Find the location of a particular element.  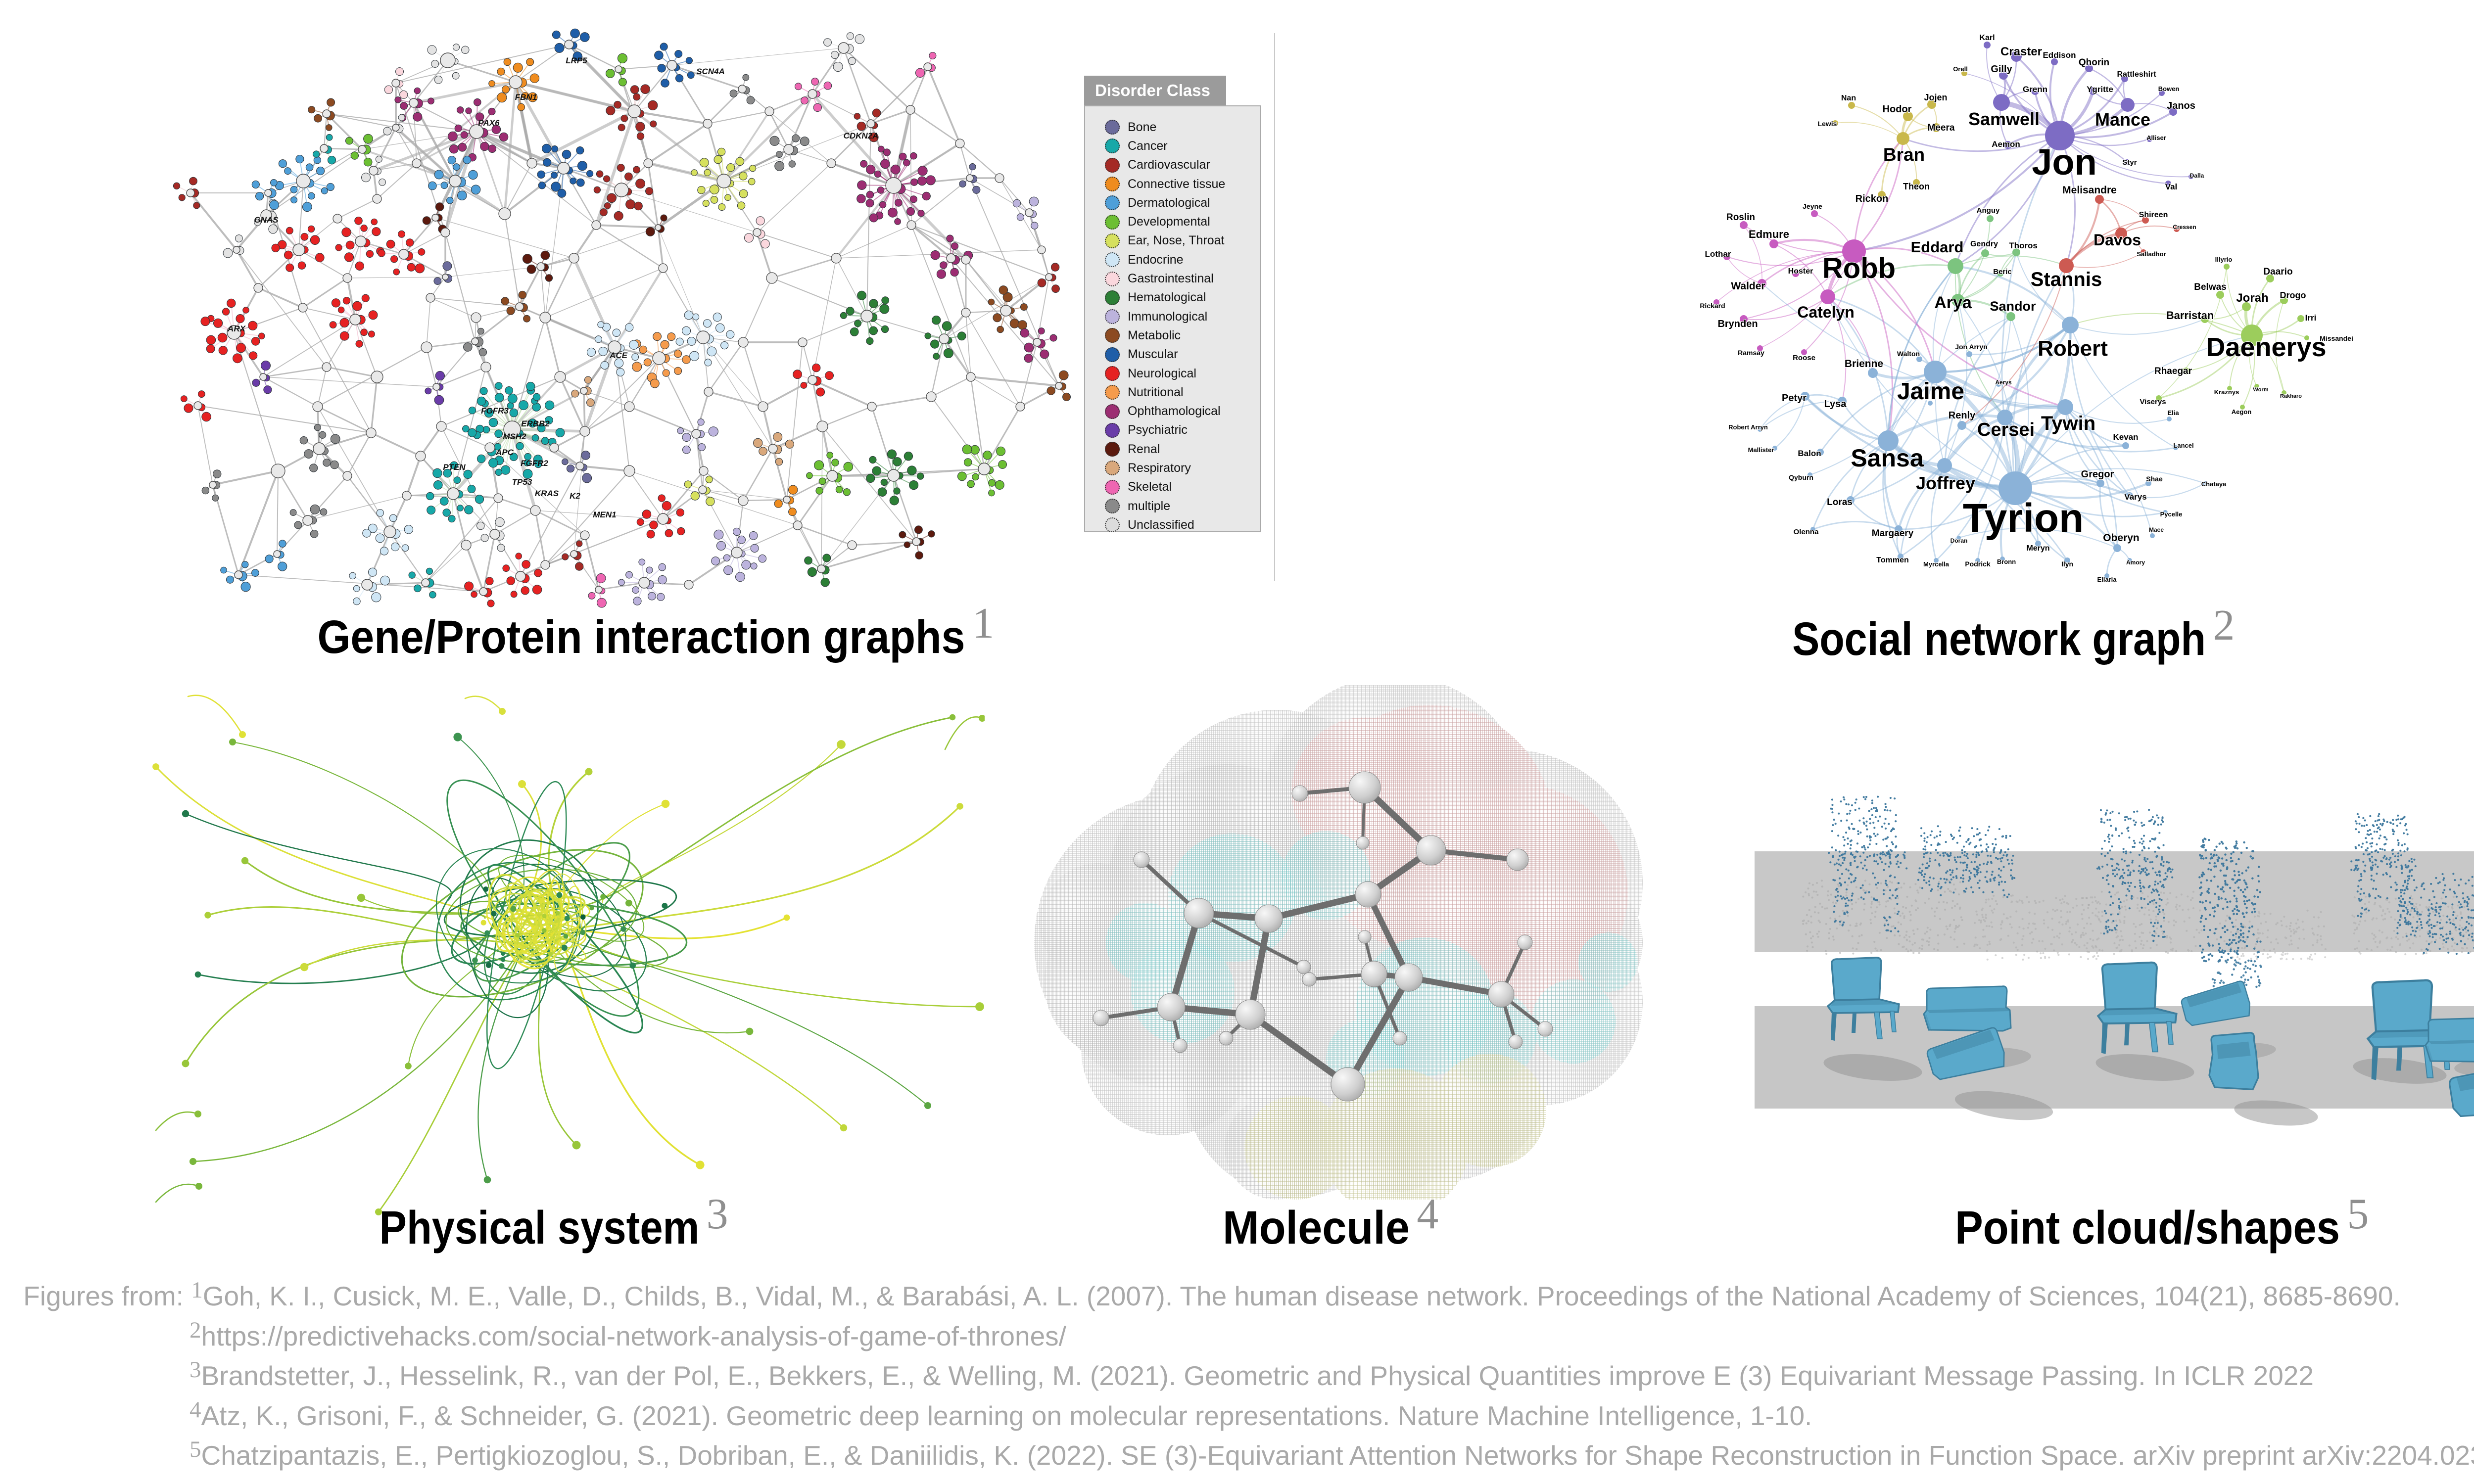

svg-text: Daenerys is located at coordinates (2266, 347).